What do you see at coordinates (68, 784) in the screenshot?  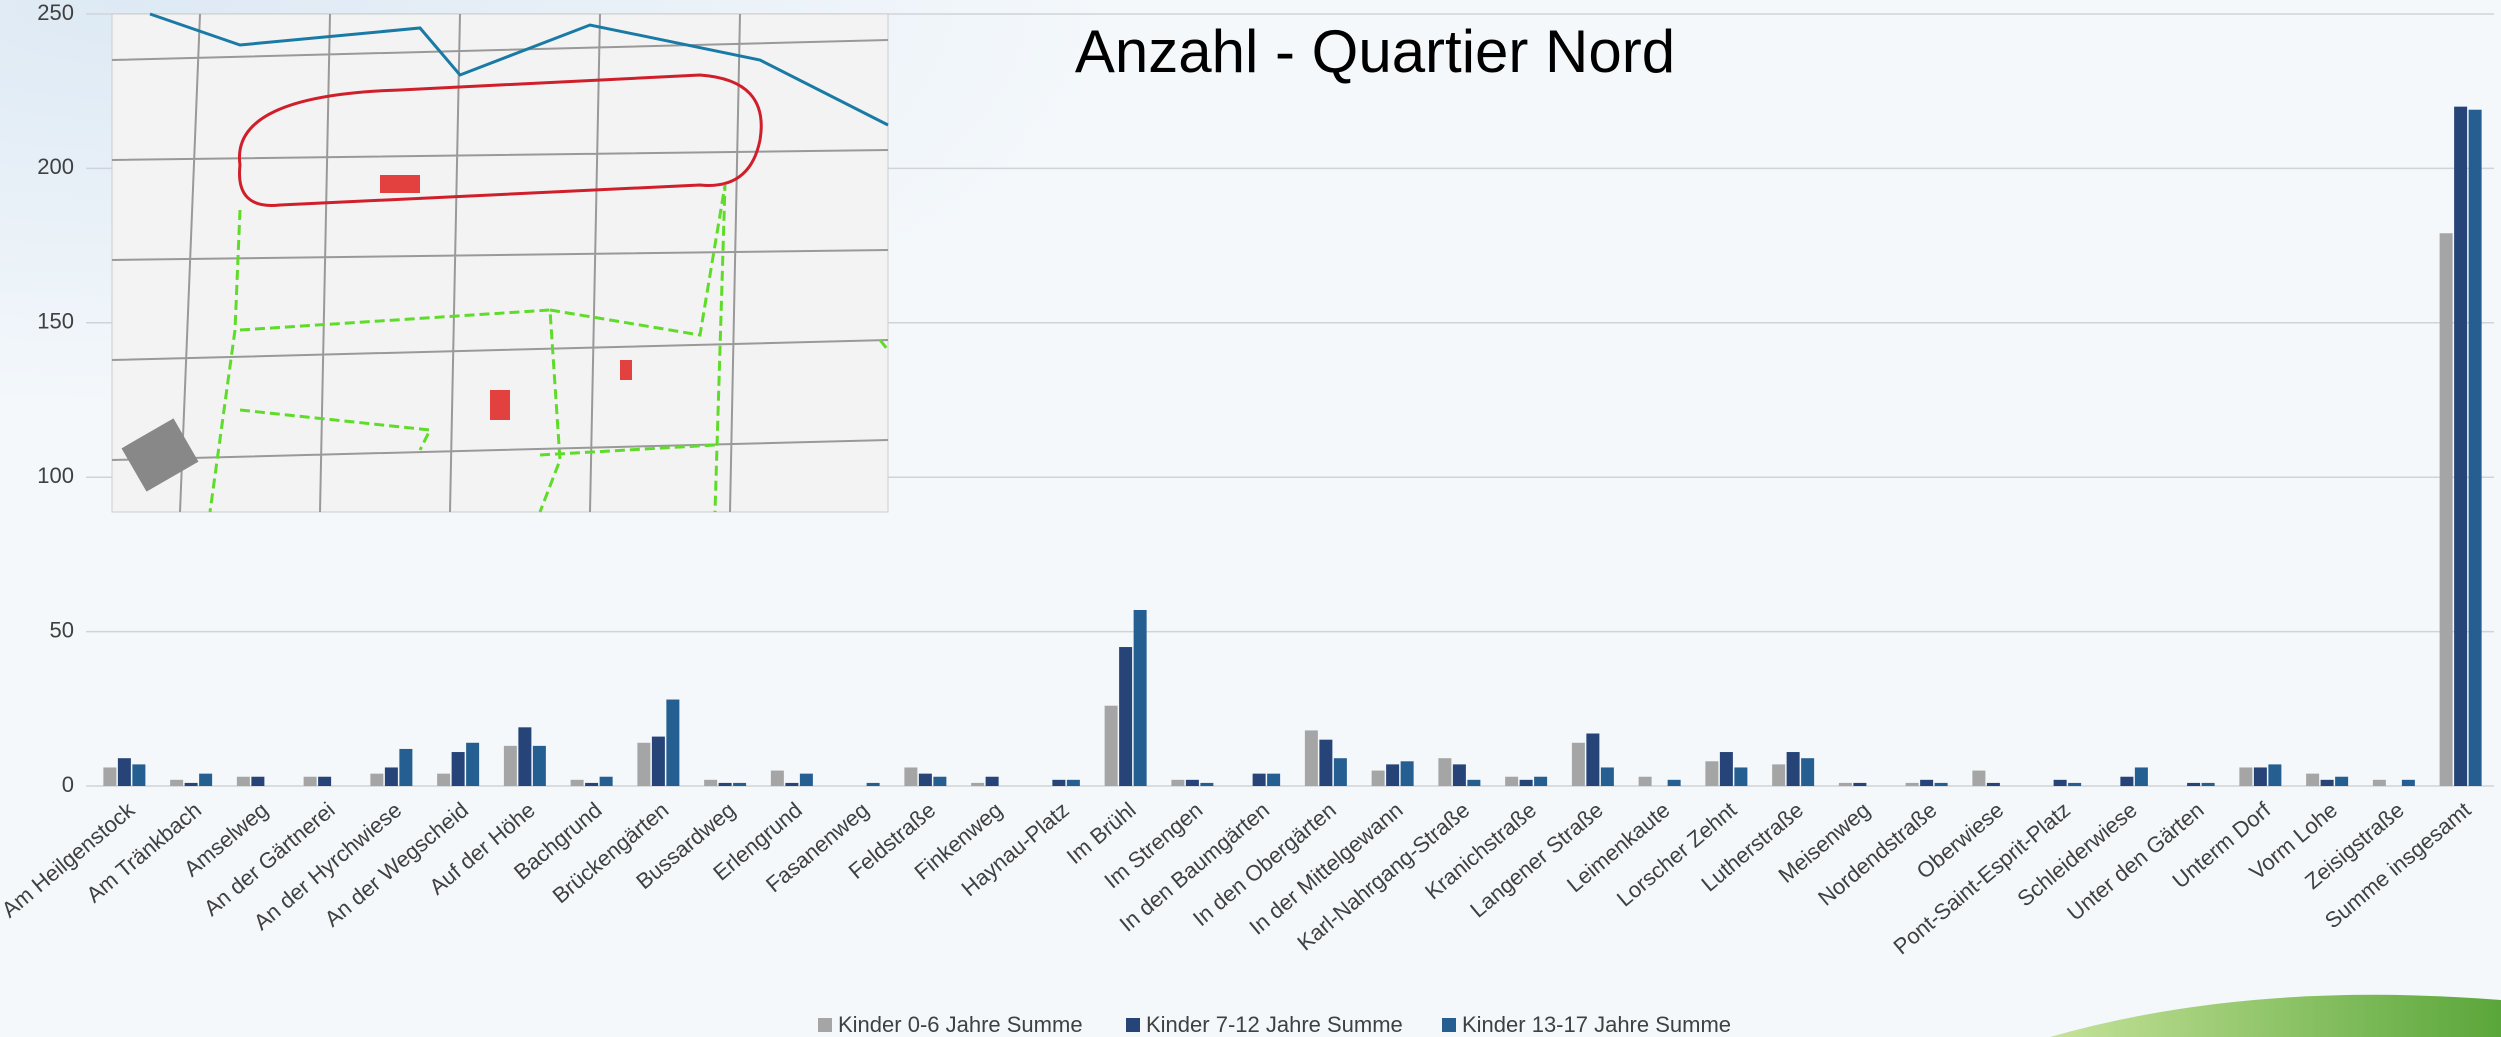 I see `y-tick-label: 0` at bounding box center [68, 784].